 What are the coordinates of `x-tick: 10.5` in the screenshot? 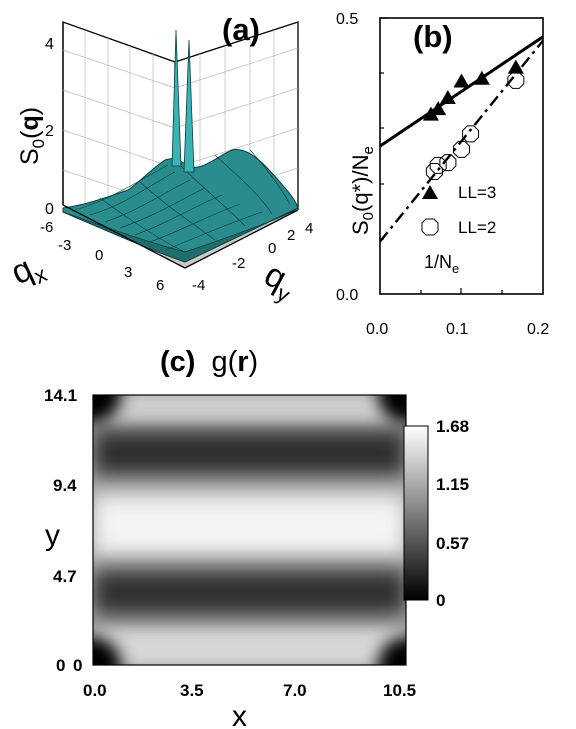 It's located at (399, 690).